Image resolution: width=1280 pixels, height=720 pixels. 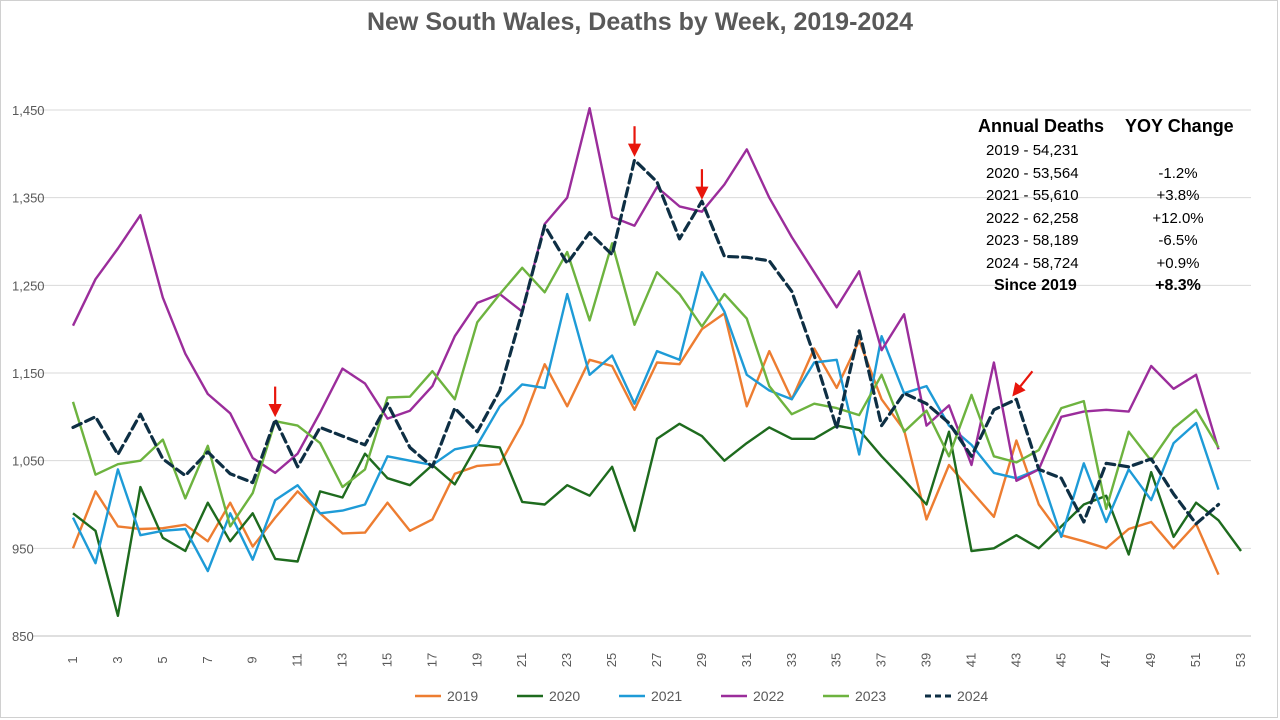 What do you see at coordinates (1035, 285) in the screenshot?
I see `stats-summary-label: Since 2019` at bounding box center [1035, 285].